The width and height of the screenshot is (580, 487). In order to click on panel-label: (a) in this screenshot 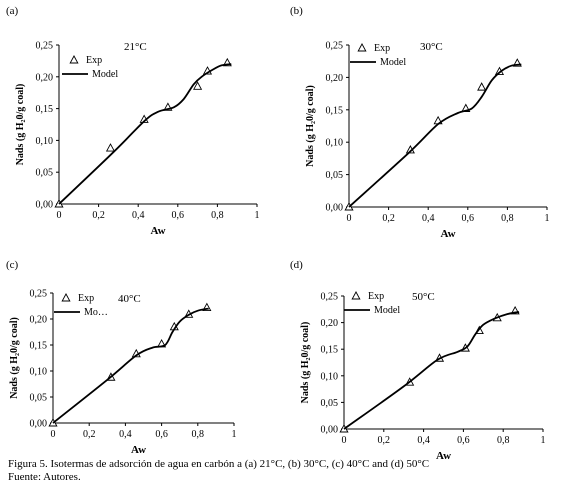, I will do `click(12, 11)`.